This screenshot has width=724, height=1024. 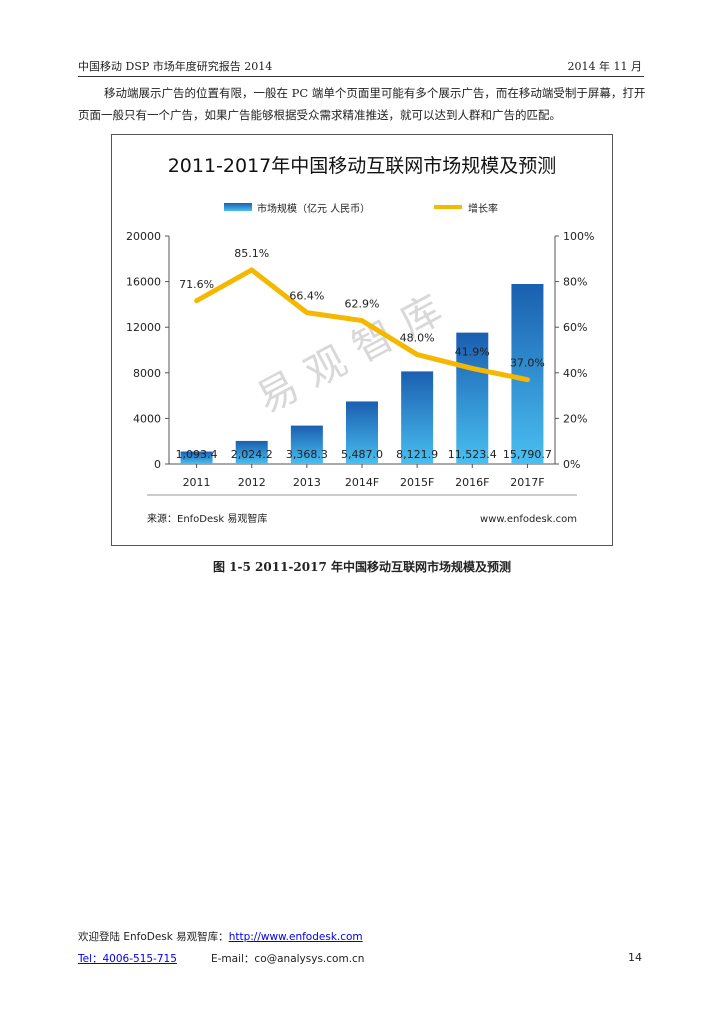 What do you see at coordinates (306, 296) in the screenshot?
I see `growth-label: 66.4%` at bounding box center [306, 296].